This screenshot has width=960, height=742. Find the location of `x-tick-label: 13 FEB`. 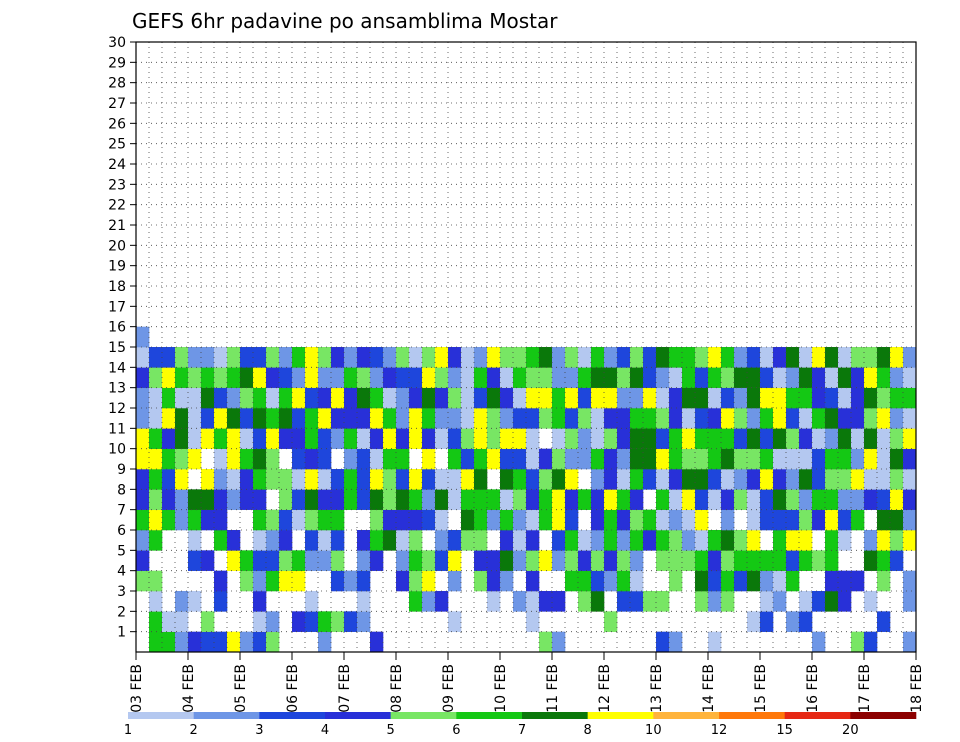

x-tick-label: 13 FEB is located at coordinates (657, 688).